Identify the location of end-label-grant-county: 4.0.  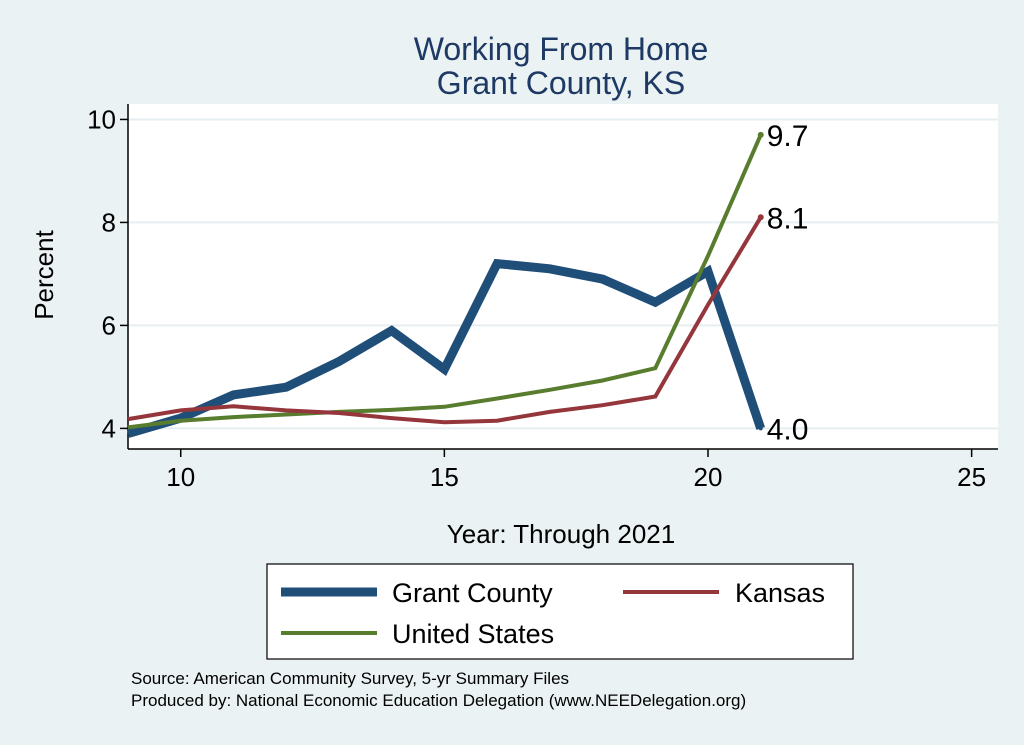
(788, 429).